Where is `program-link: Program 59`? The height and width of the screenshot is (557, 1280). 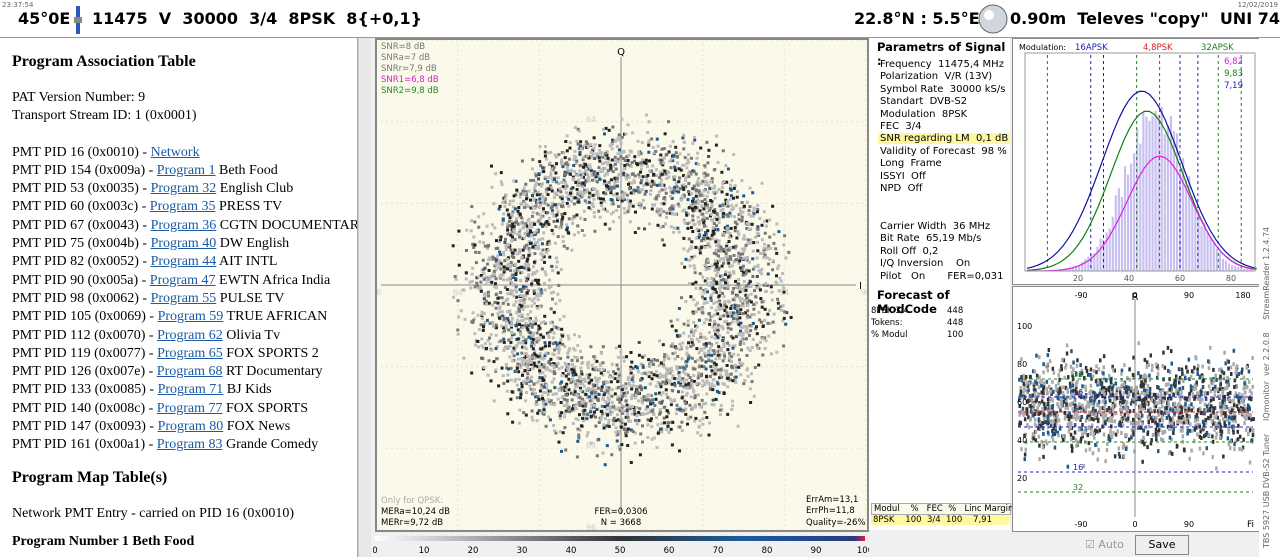 program-link: Program 59 is located at coordinates (190, 317).